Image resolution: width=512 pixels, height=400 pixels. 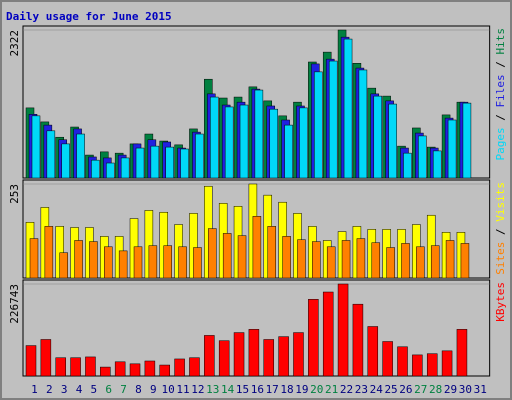 I want to click on y-tick-label: 226743, so click(x=14, y=304).